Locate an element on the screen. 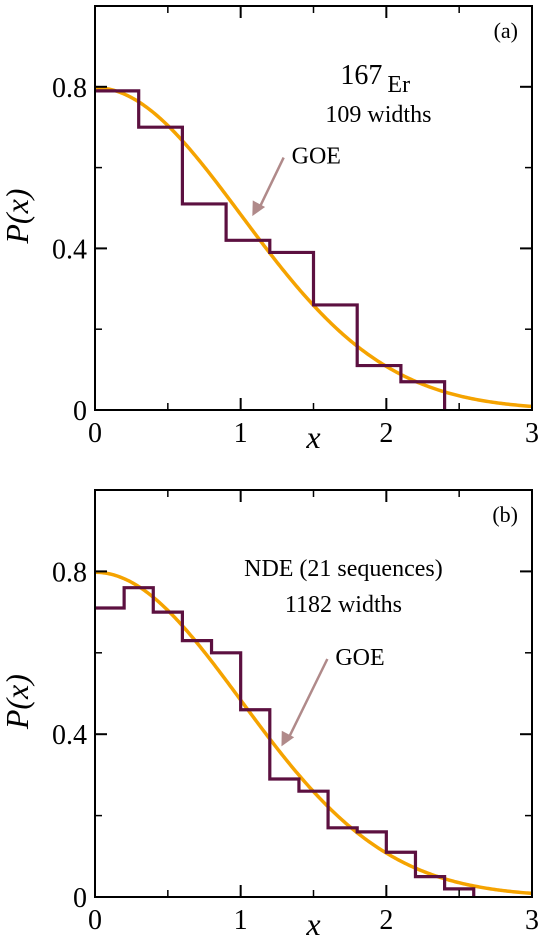  panel-tag: (a) is located at coordinates (506, 30).